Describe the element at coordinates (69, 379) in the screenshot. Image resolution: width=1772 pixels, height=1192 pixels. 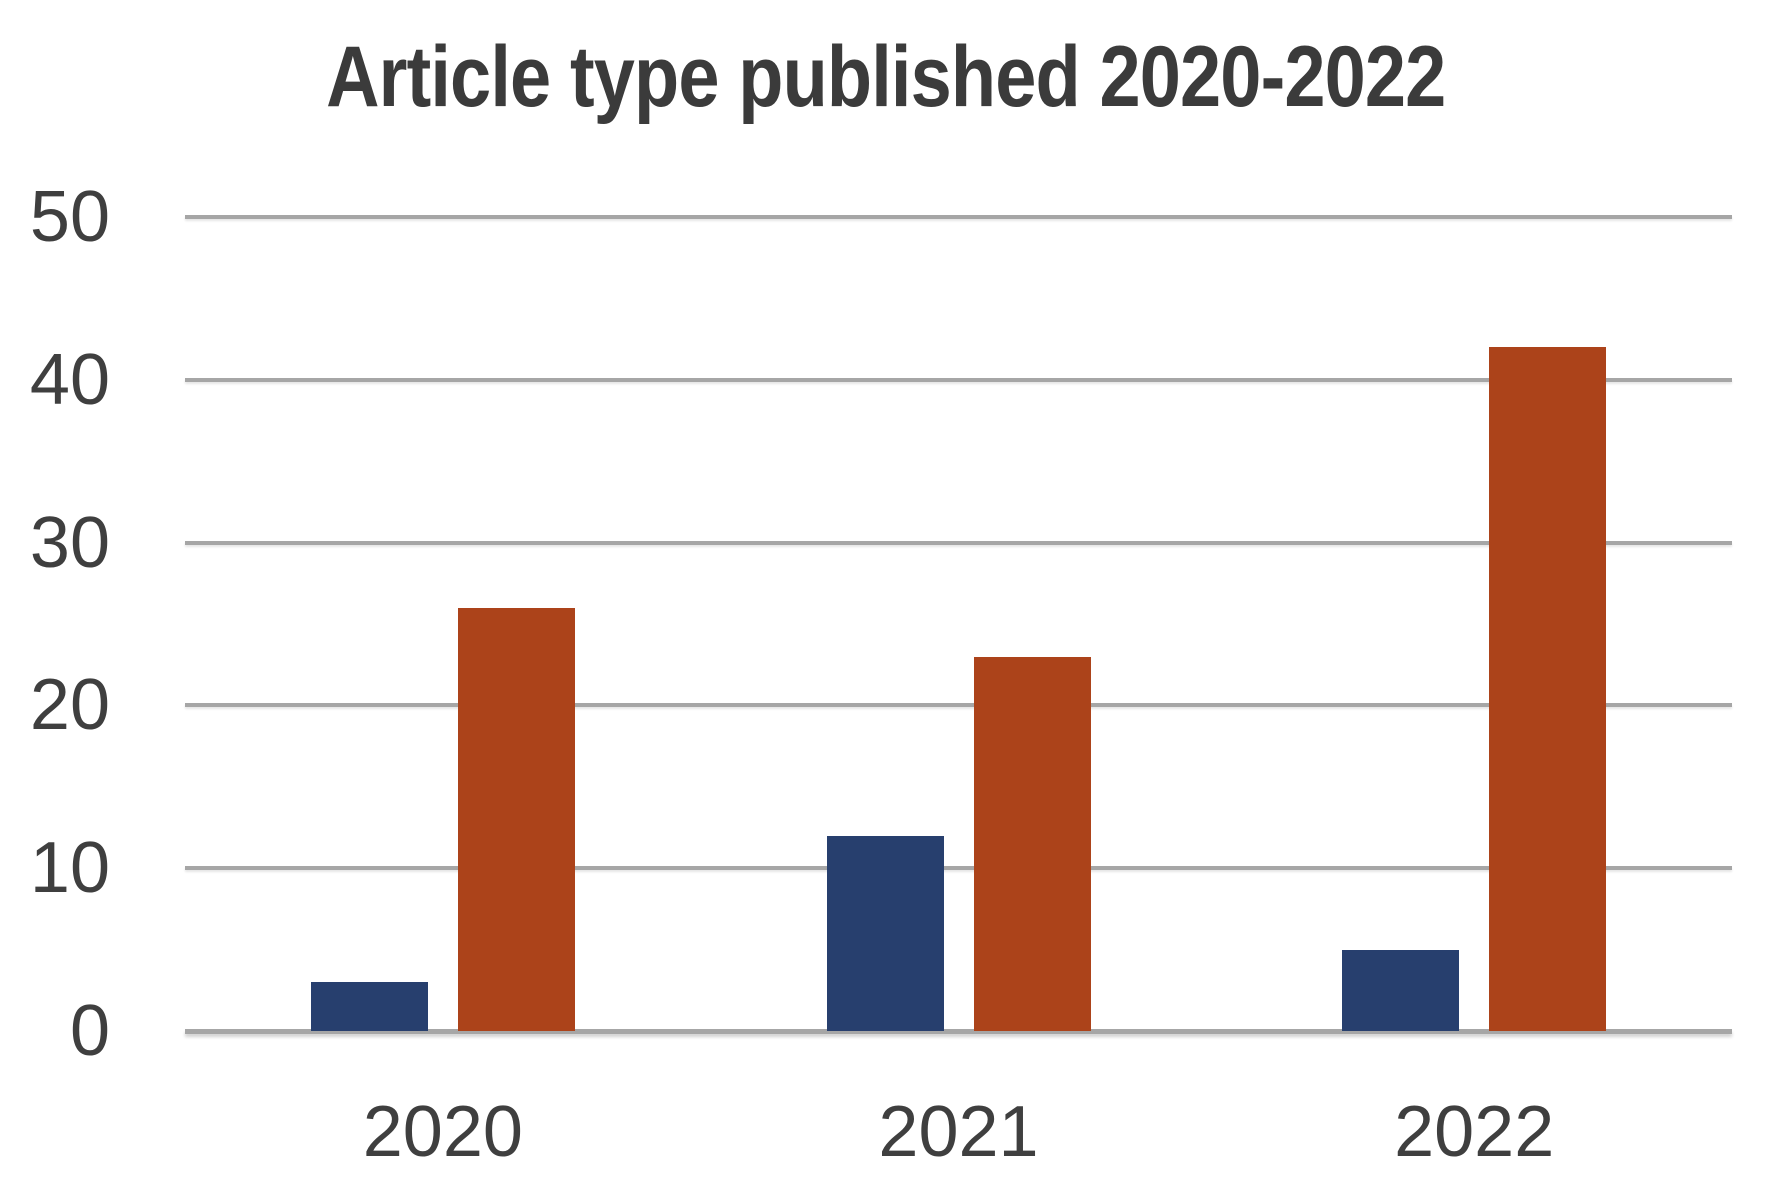
I see `y-axis-label-40: 40` at that location.